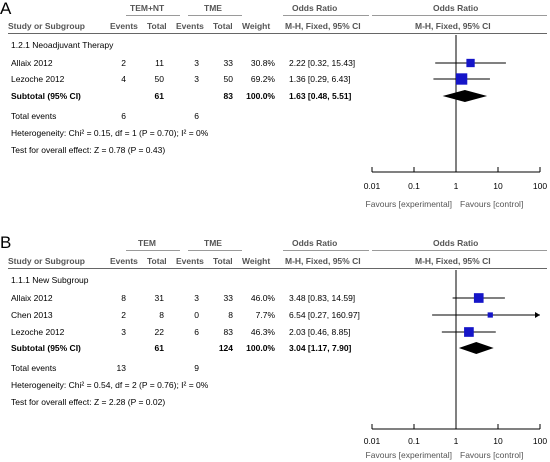  Describe the element at coordinates (159, 332) in the screenshot. I see `total-exp: 22` at that location.